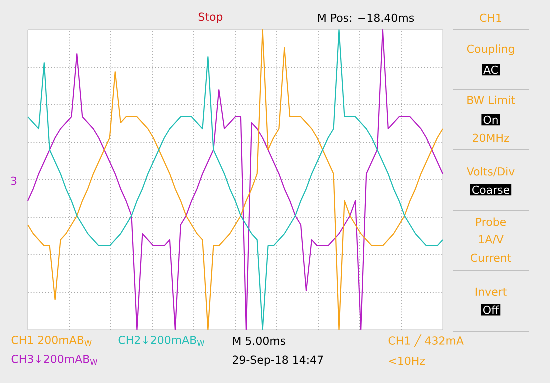 This screenshot has width=550, height=383. What do you see at coordinates (491, 240) in the screenshot?
I see `text: 1A/V` at bounding box center [491, 240].